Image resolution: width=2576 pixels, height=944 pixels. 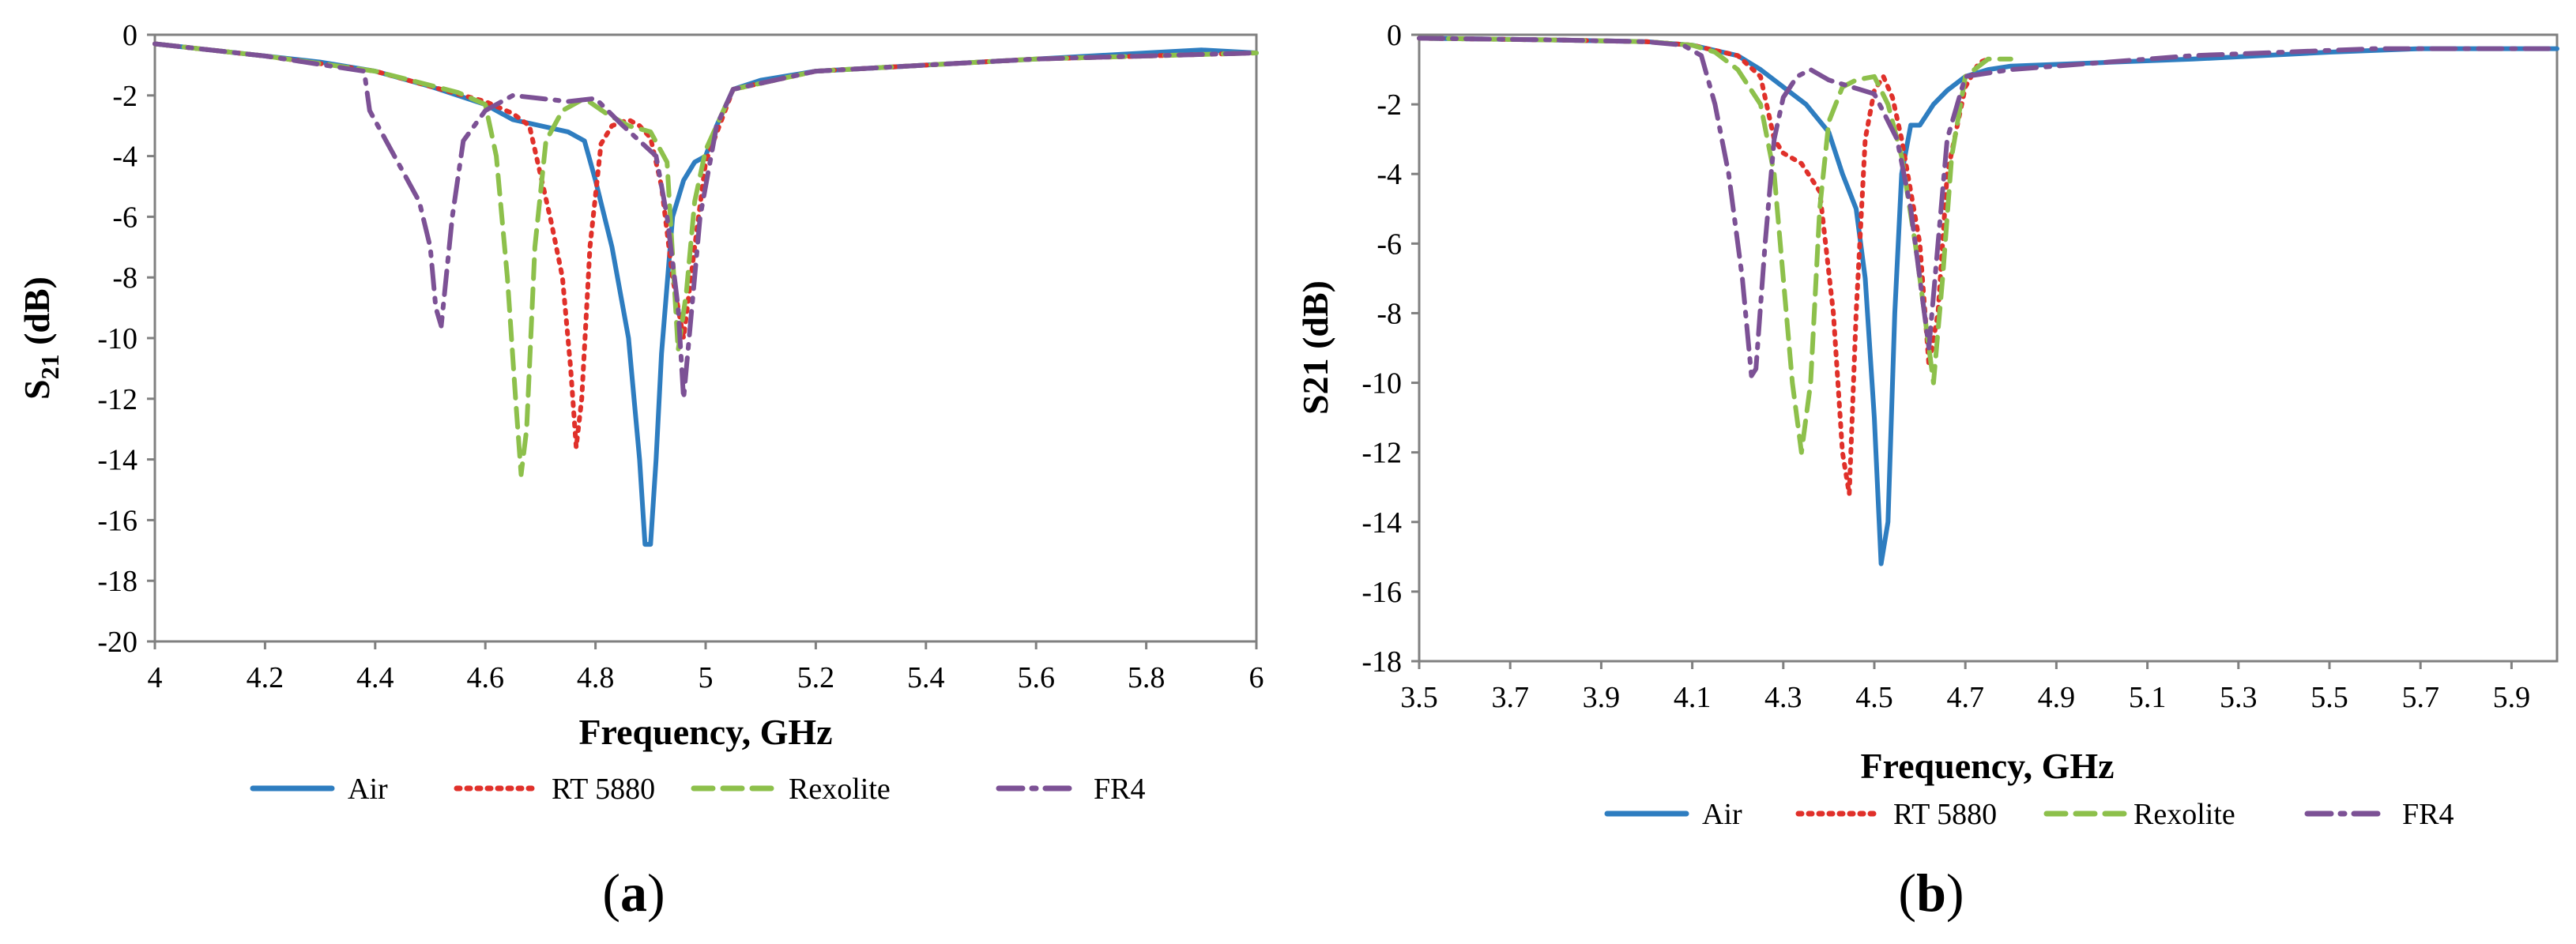 What do you see at coordinates (1987, 766) in the screenshot?
I see `x-axis-title-b: Frequency, GHz` at bounding box center [1987, 766].